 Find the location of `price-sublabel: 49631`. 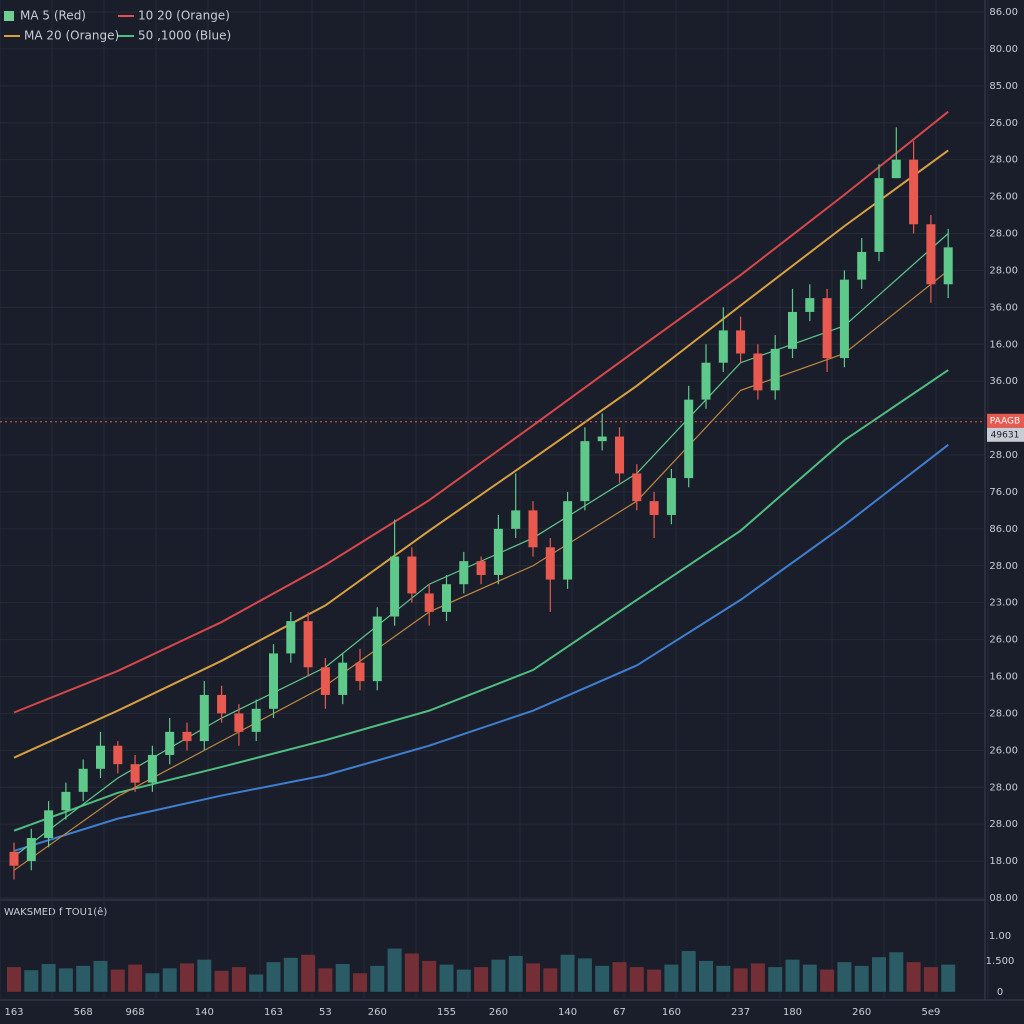

price-sublabel: 49631 is located at coordinates (1005, 435).